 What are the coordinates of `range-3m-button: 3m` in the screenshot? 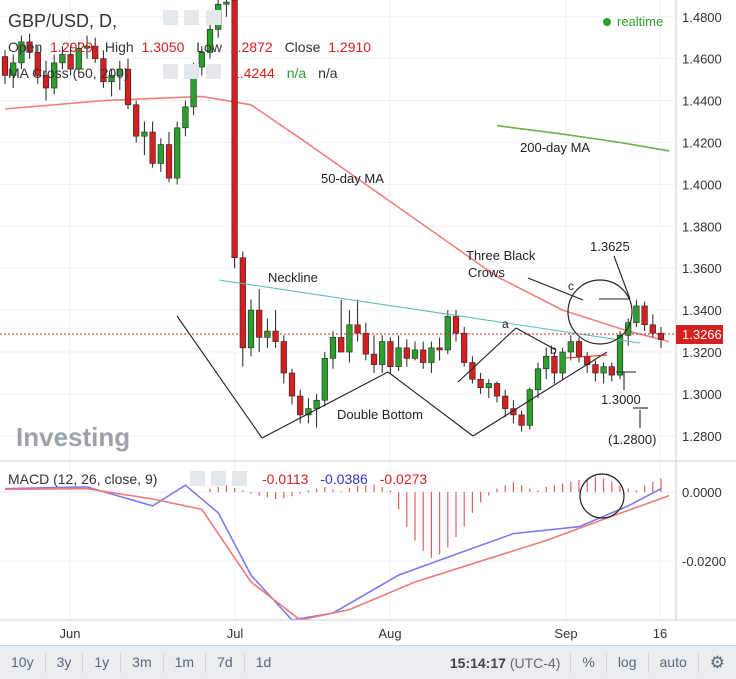 It's located at (142, 662).